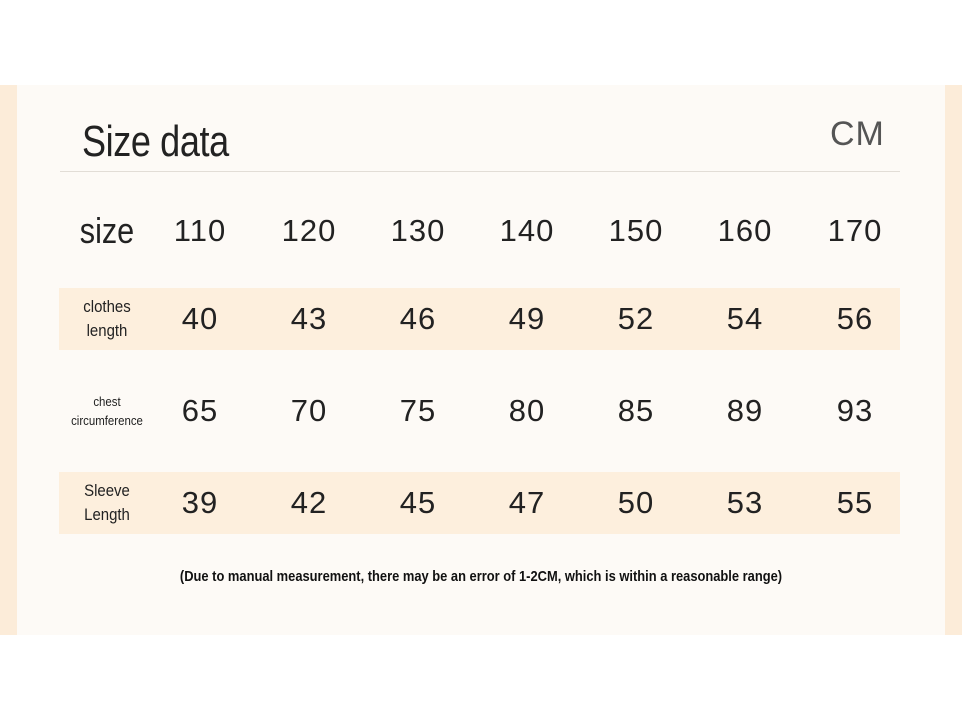  I want to click on table-cell: 50, so click(636, 502).